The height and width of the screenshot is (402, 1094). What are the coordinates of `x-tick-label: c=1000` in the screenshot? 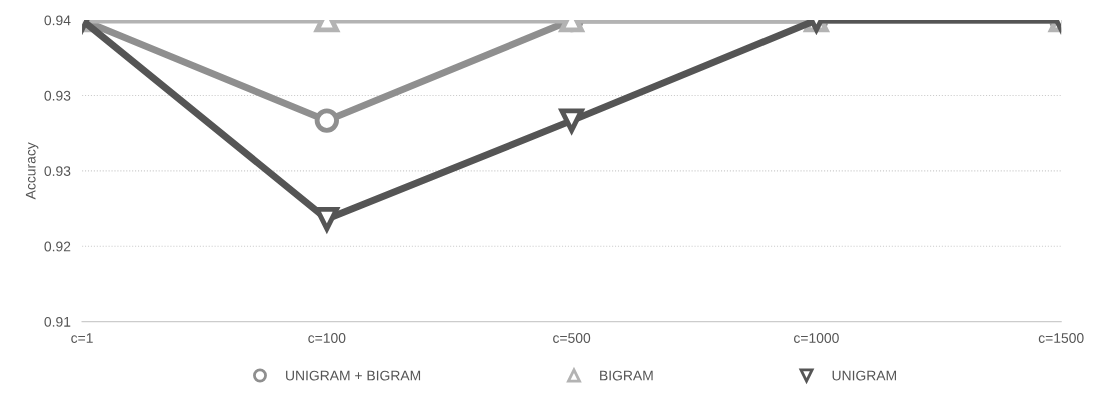 It's located at (816, 338).